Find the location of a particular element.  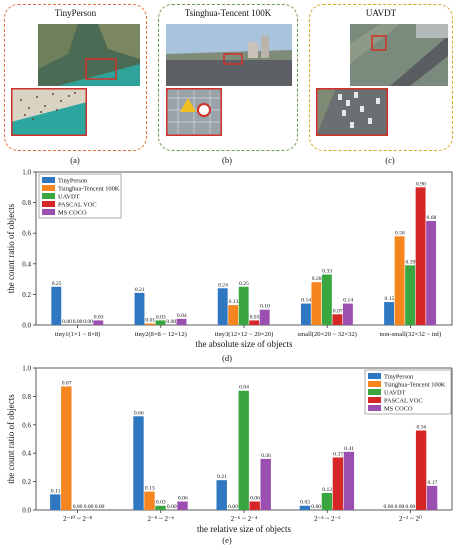

panel-a-caption: (a) is located at coordinates (75, 160).